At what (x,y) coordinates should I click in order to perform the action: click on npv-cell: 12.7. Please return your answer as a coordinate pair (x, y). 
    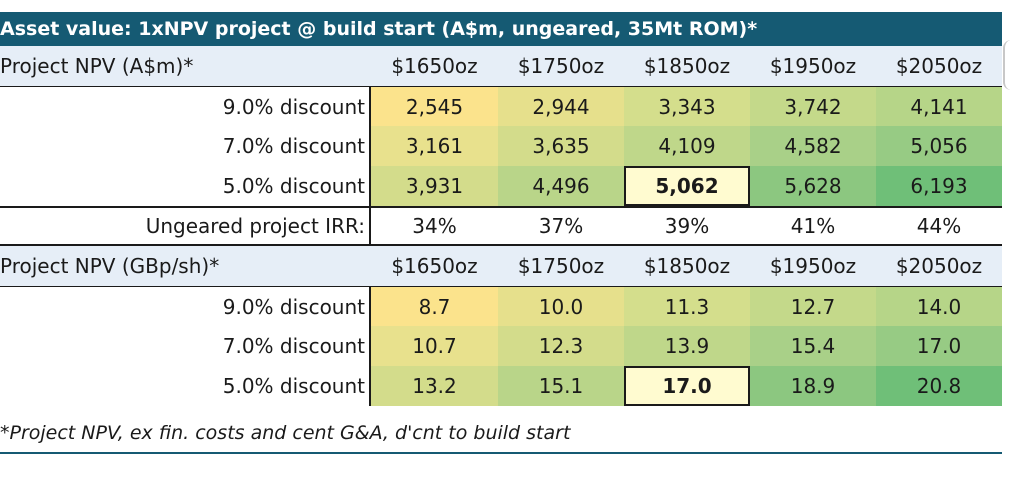
    Looking at the image, I should click on (813, 306).